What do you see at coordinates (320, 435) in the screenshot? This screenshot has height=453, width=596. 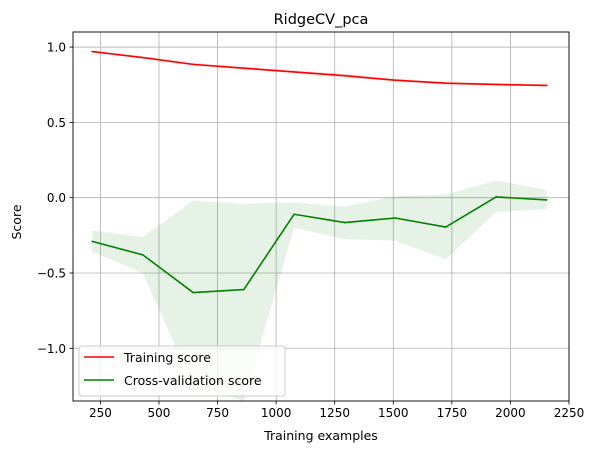 I see `x-axis-label: Training examples` at bounding box center [320, 435].